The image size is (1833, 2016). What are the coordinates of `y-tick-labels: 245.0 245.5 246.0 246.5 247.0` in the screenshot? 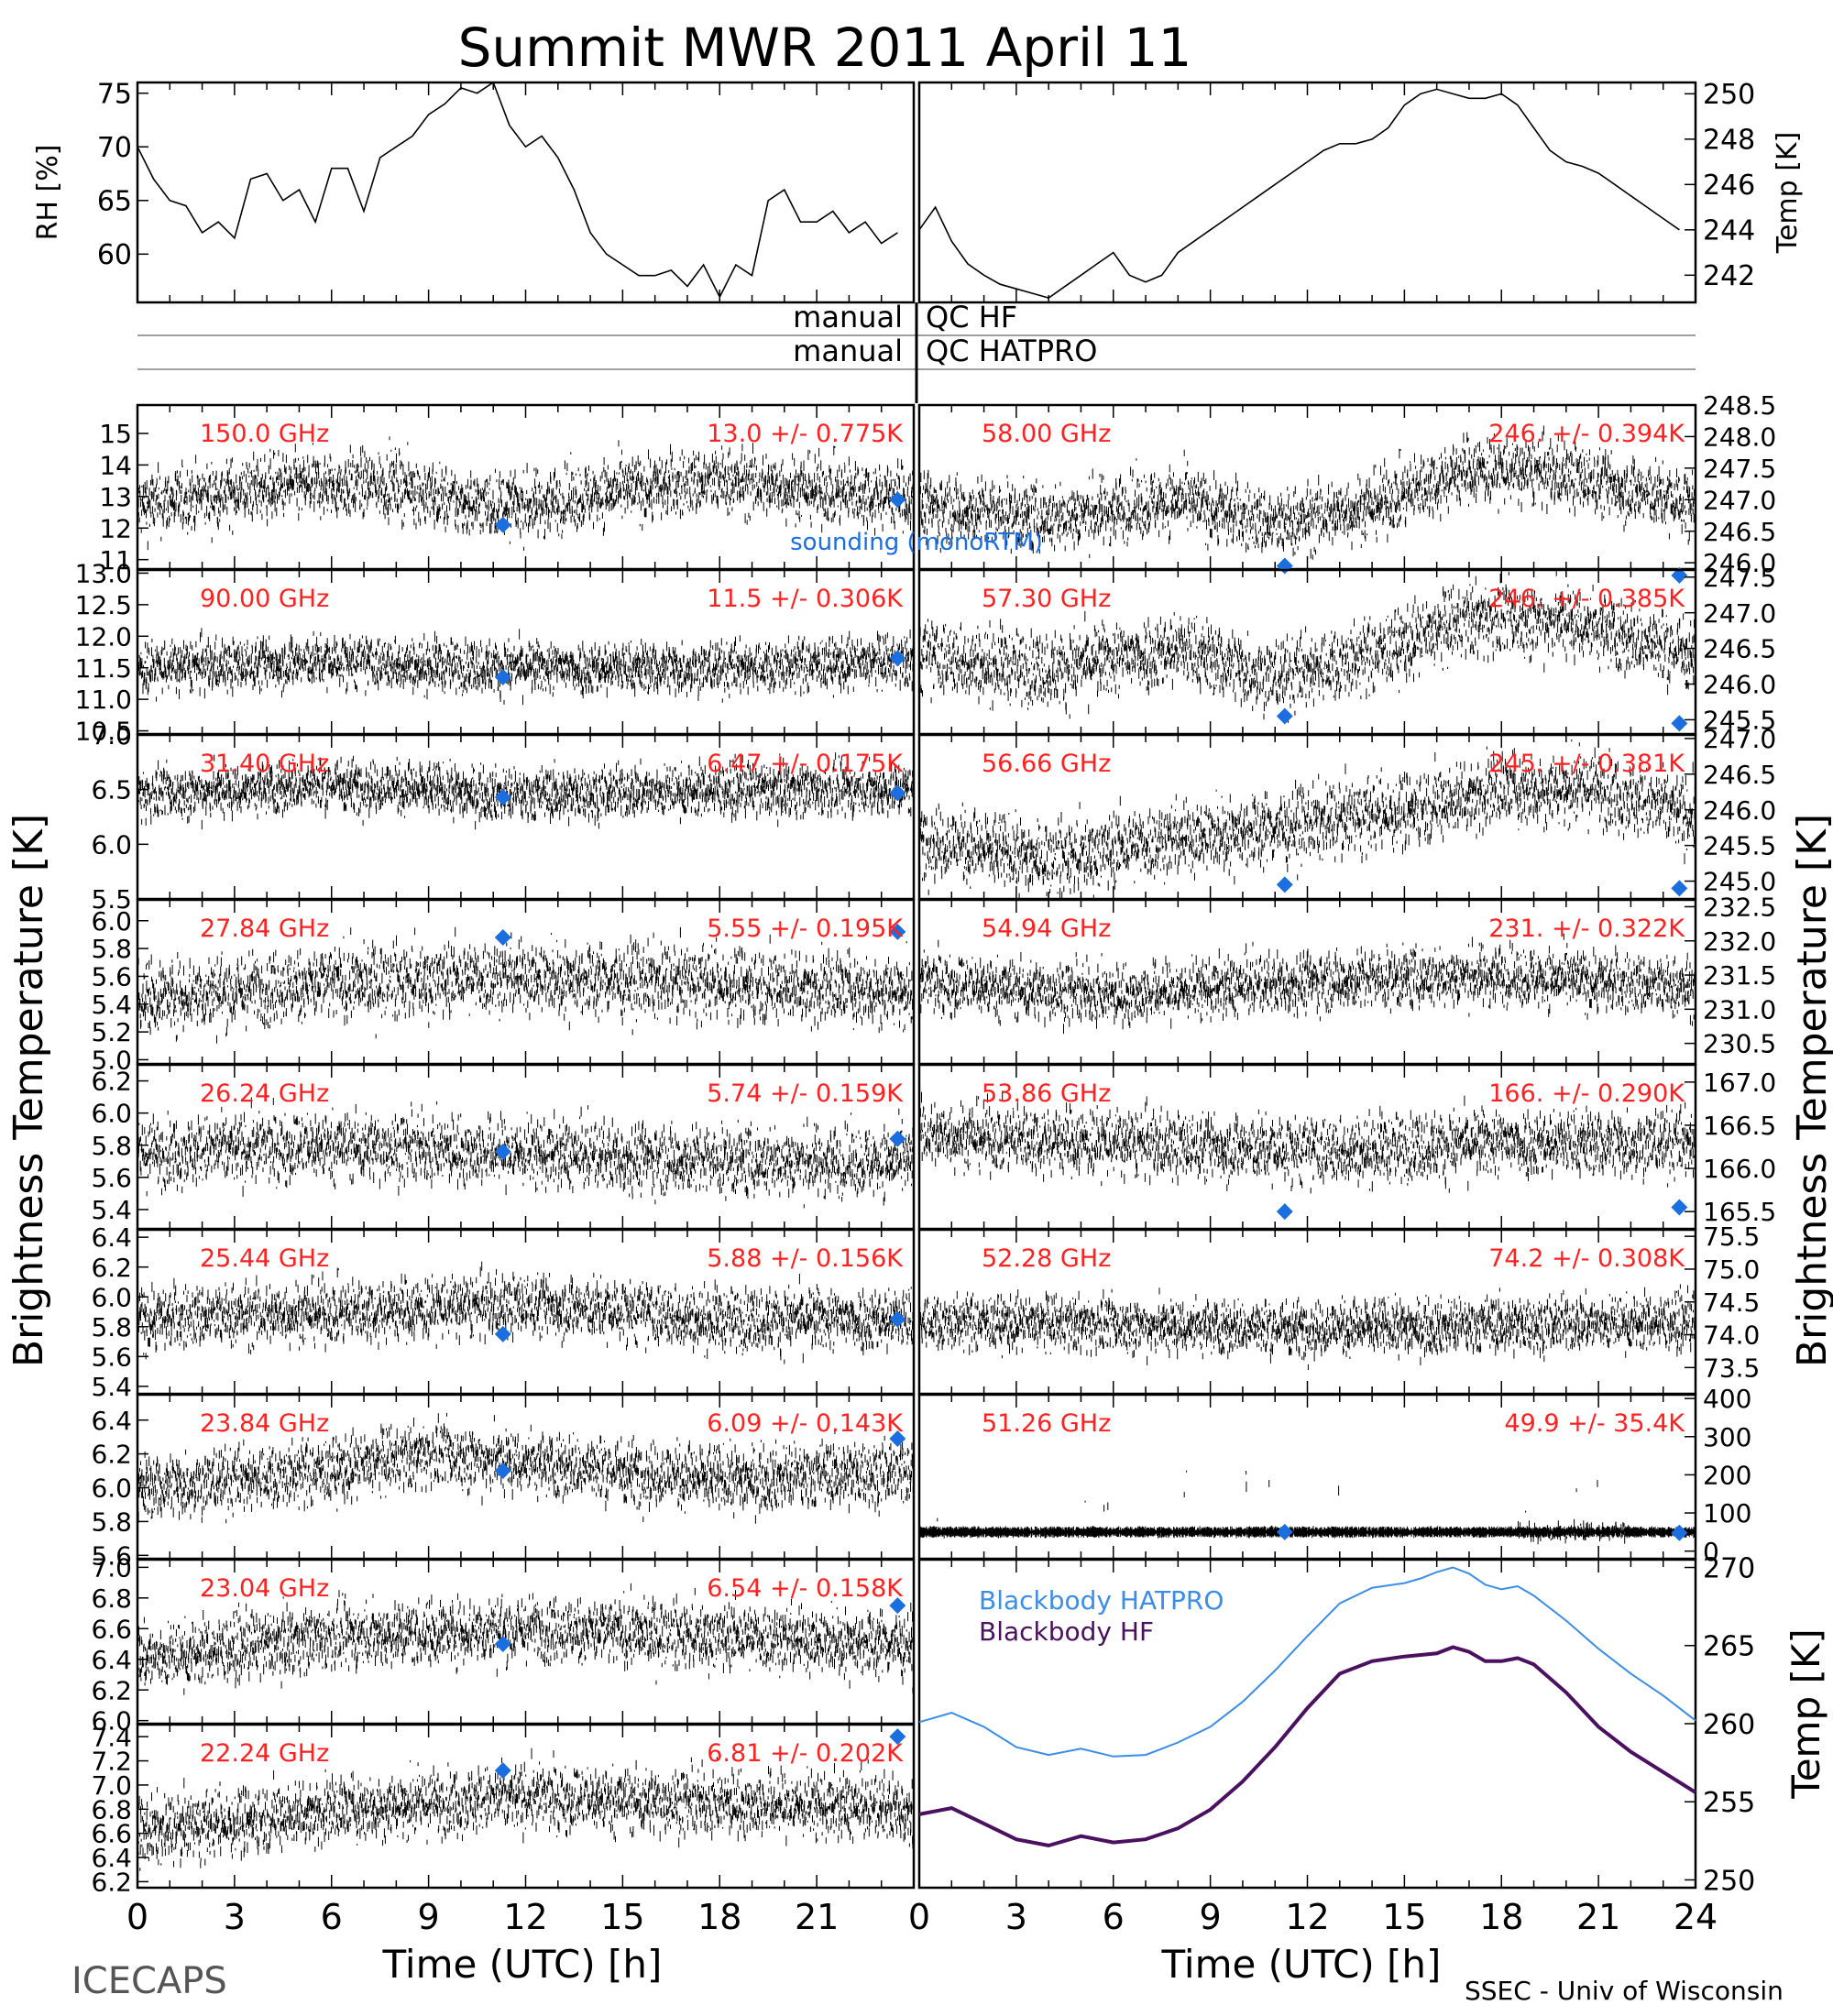 It's located at (1730, 810).